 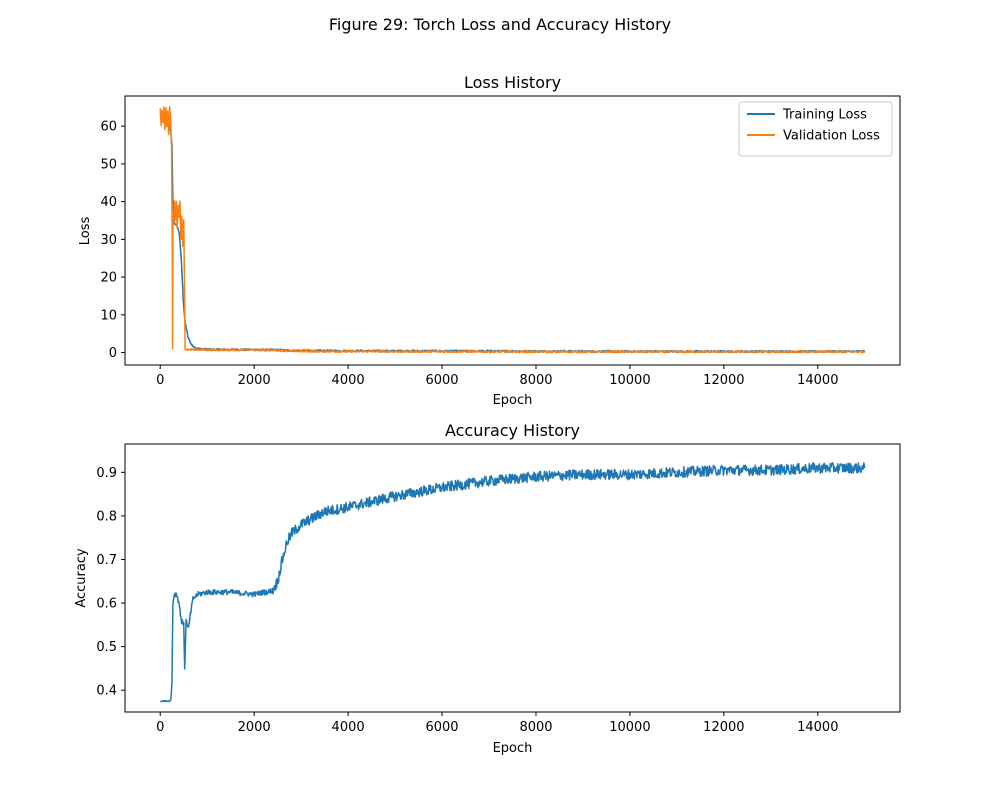 I want to click on loss-y-axis-label: Loss, so click(x=85, y=231).